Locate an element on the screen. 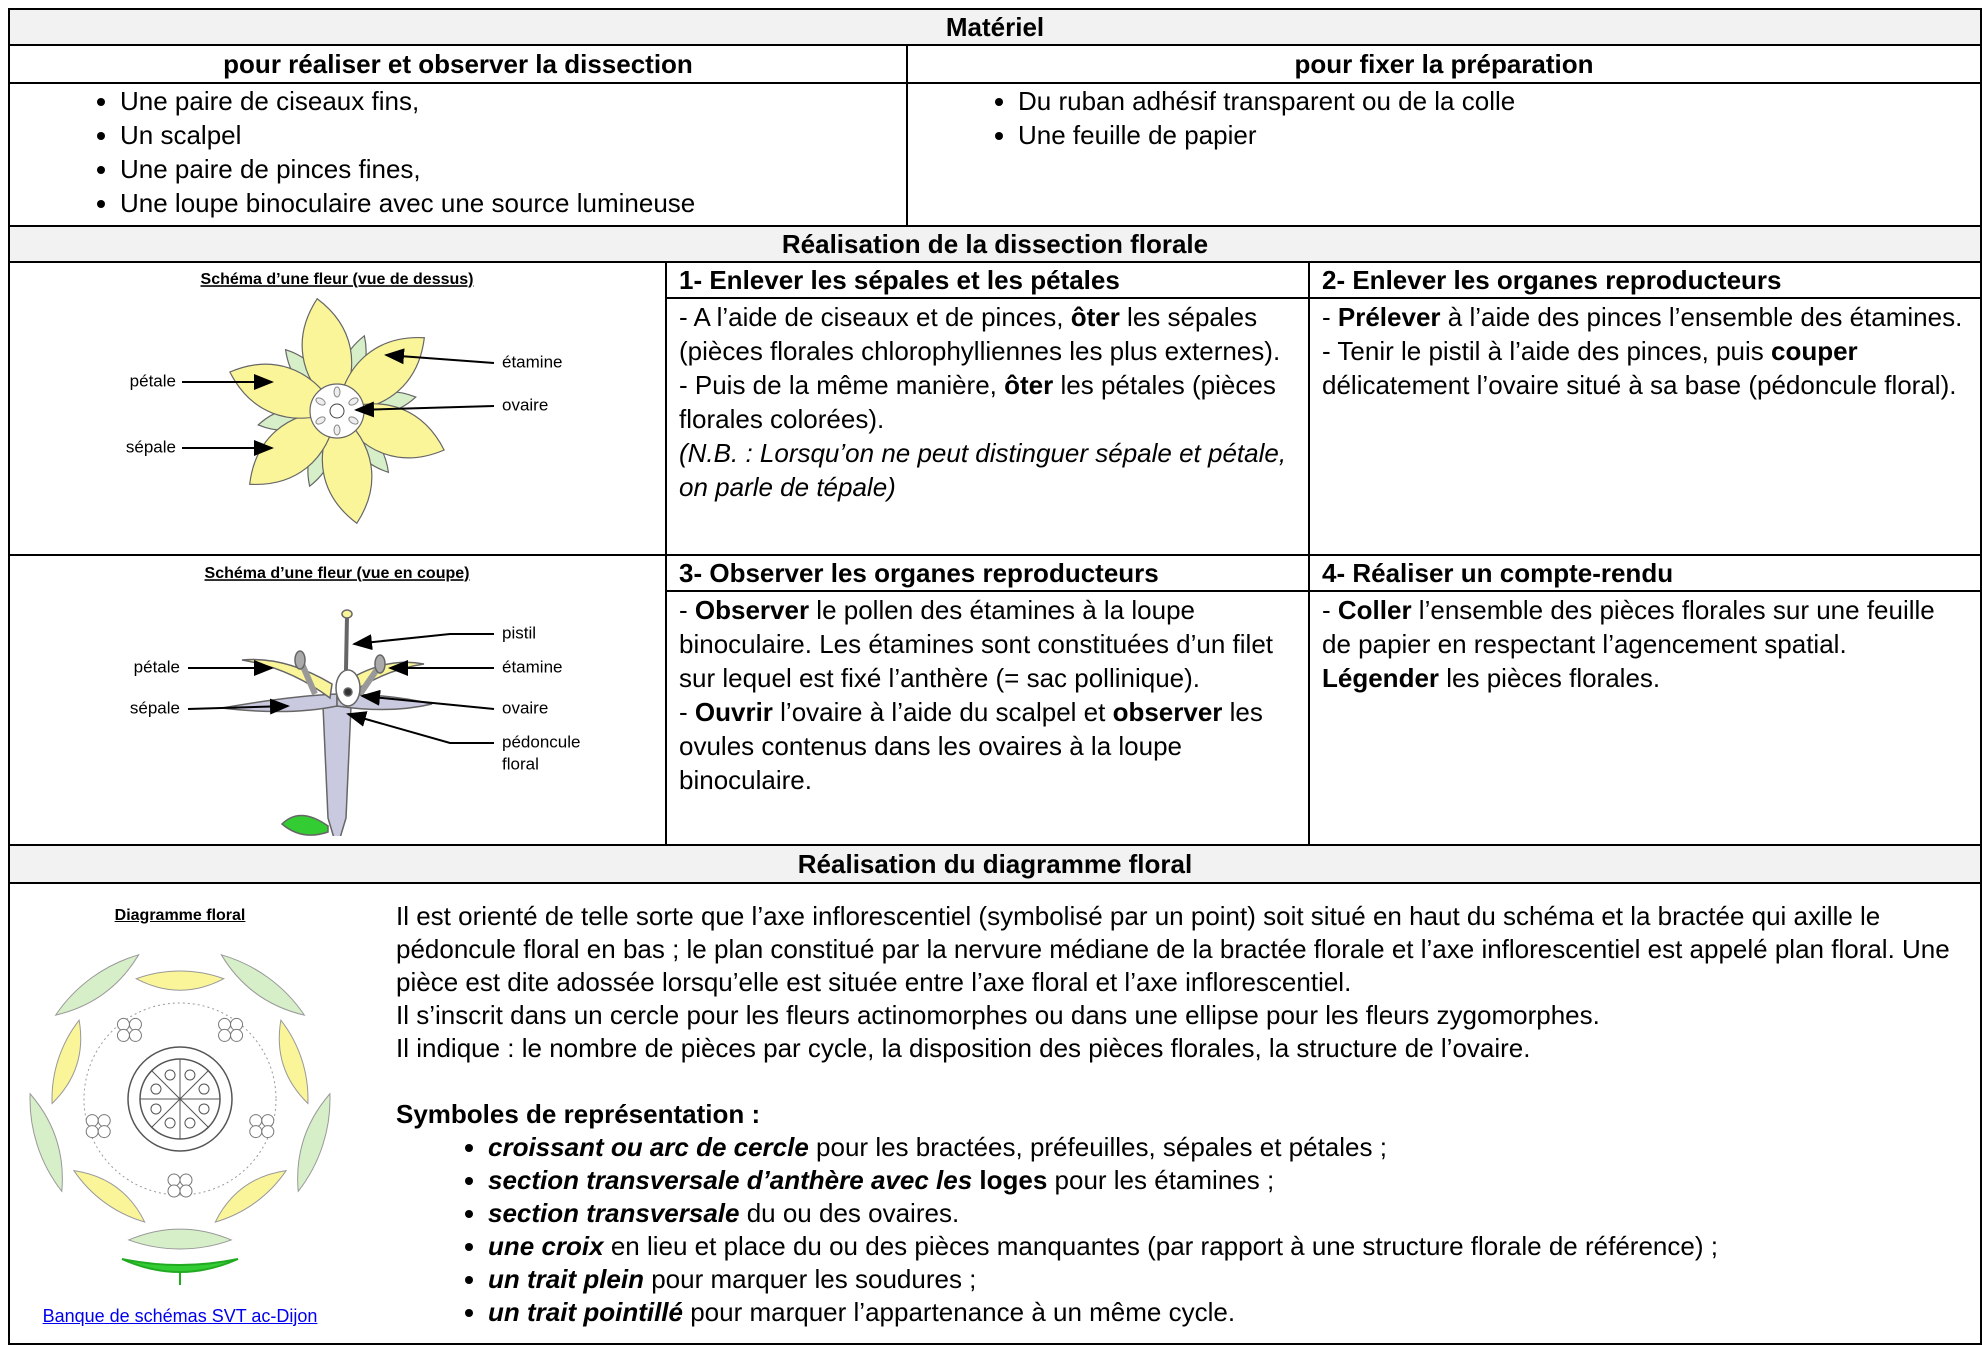 Image resolution: width=1982 pixels, height=1345 pixels. list-item: section transversale du ou des ovaires. is located at coordinates (1230, 1213).